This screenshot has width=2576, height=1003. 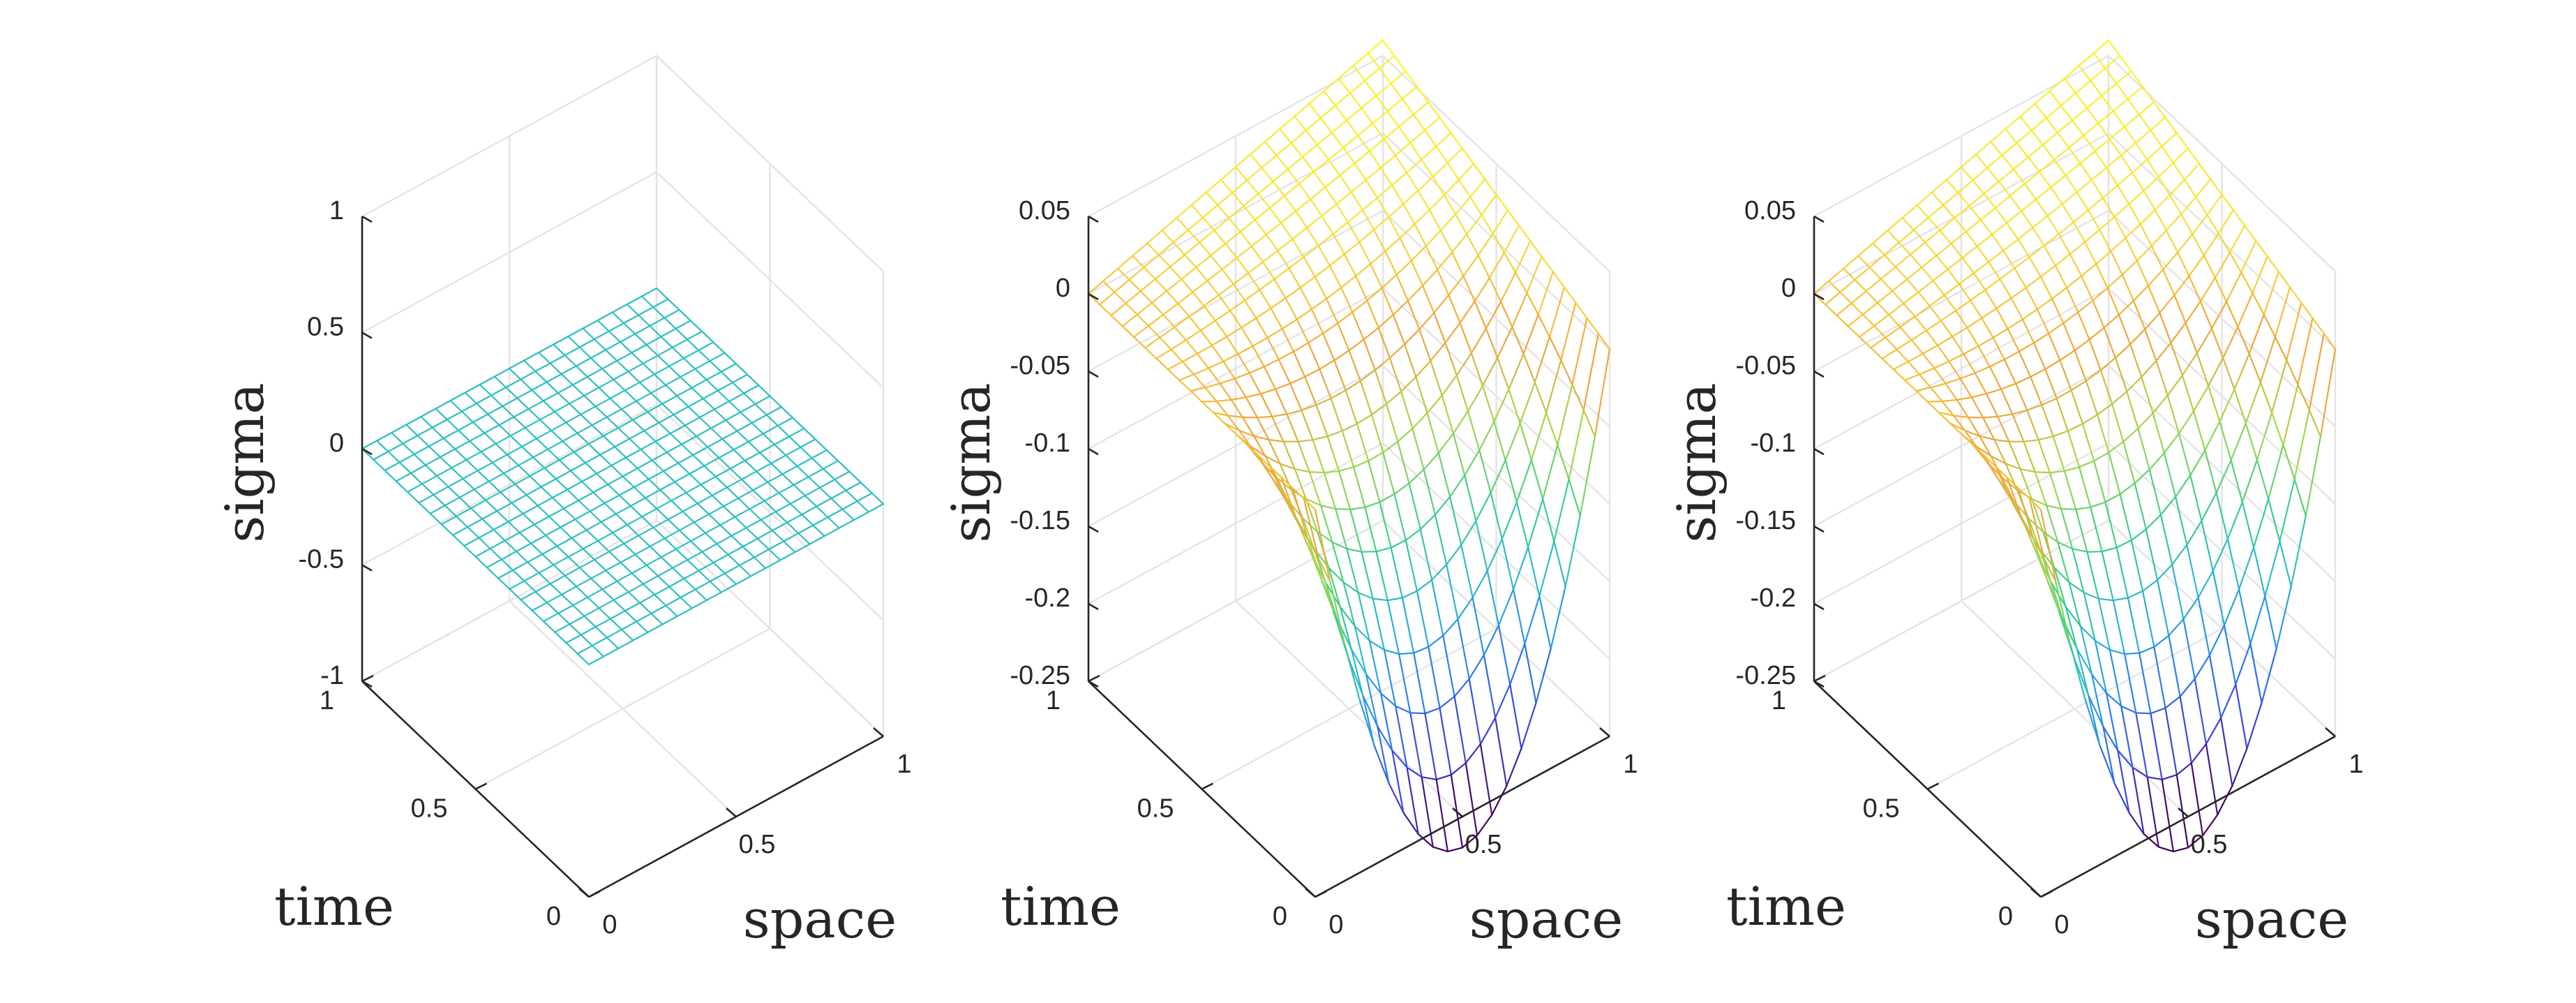 What do you see at coordinates (1047, 443) in the screenshot?
I see `z-tick-label: -0.1` at bounding box center [1047, 443].